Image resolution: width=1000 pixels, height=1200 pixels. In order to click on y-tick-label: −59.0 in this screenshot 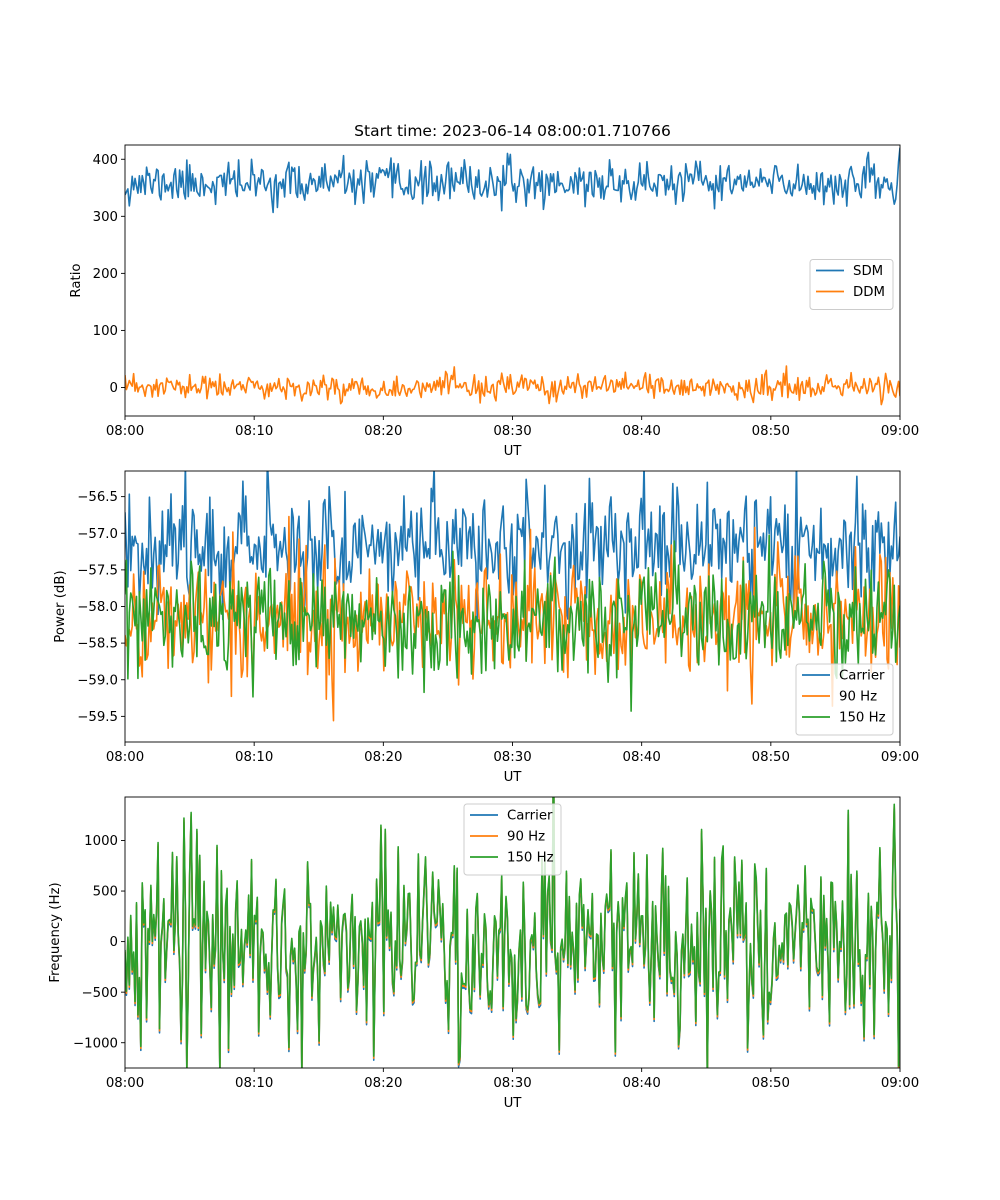, I will do `click(97, 680)`.